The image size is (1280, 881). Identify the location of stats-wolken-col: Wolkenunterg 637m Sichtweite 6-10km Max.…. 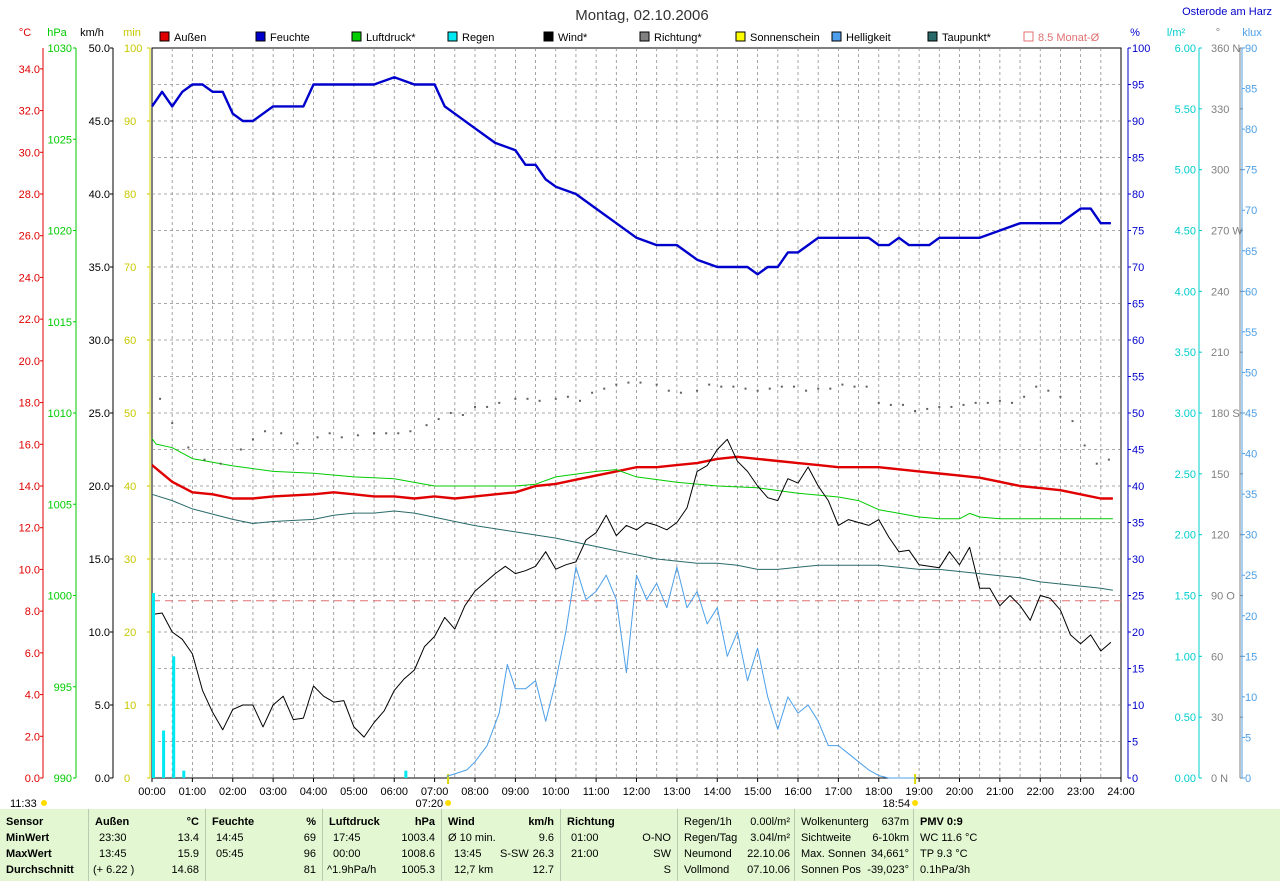
(854, 845).